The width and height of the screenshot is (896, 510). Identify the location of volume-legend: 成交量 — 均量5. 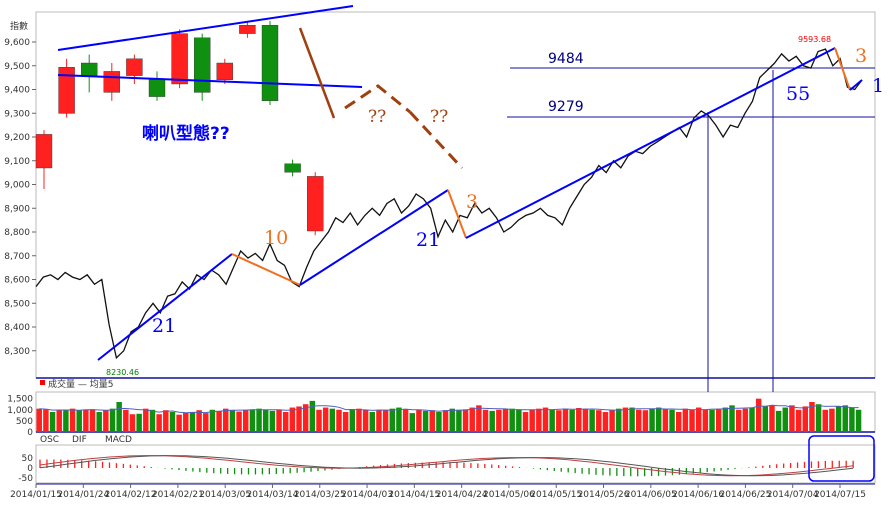
(80, 384).